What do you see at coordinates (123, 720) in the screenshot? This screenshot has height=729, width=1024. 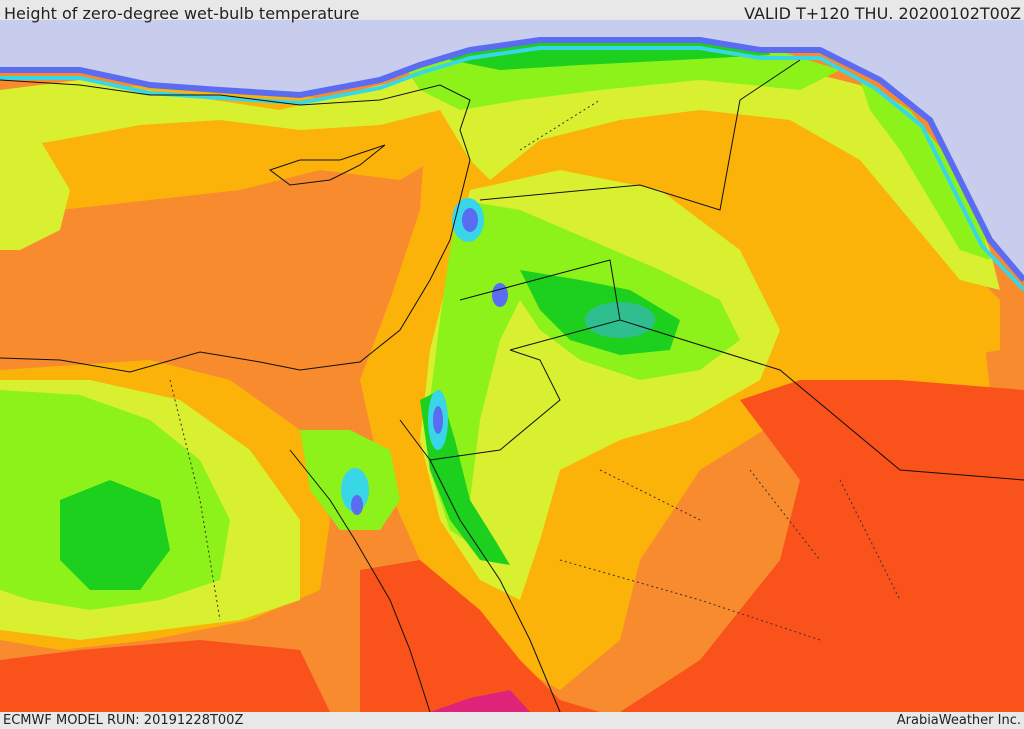 I see `model-run-label: ECMWF MODEL RUN: 20191228T00Z` at bounding box center [123, 720].